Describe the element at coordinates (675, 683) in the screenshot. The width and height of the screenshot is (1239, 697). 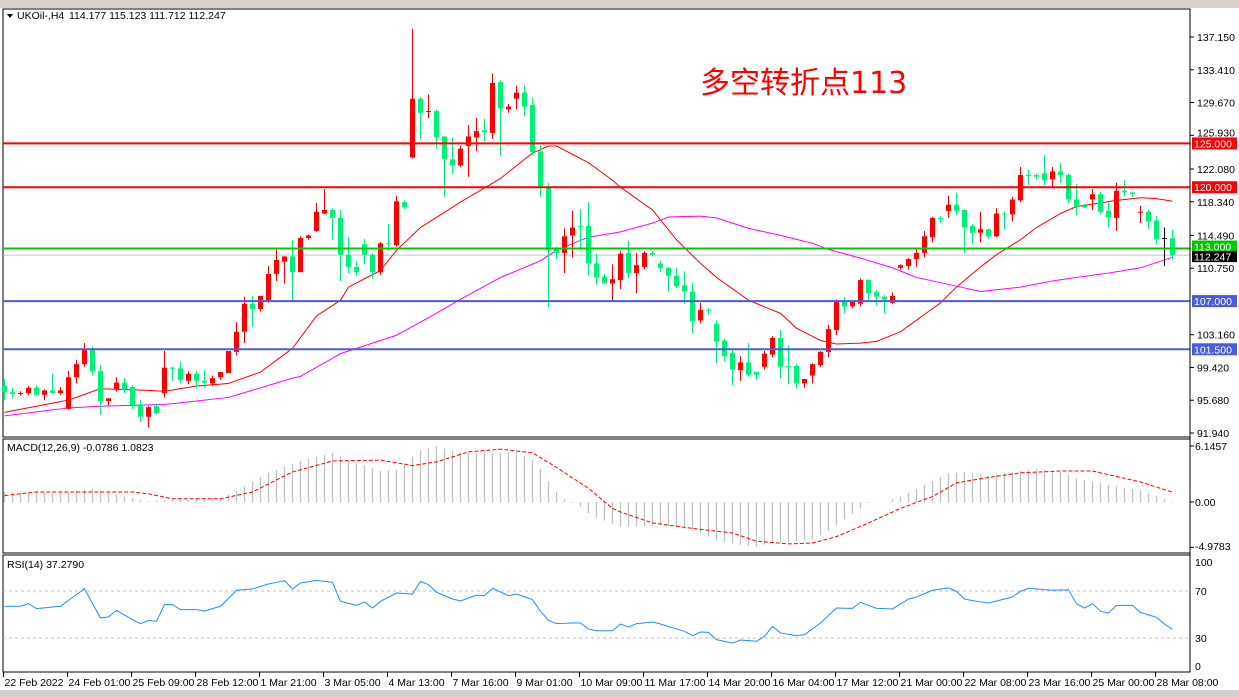
I see `time-tick-label: 11 Mar 17:00` at that location.